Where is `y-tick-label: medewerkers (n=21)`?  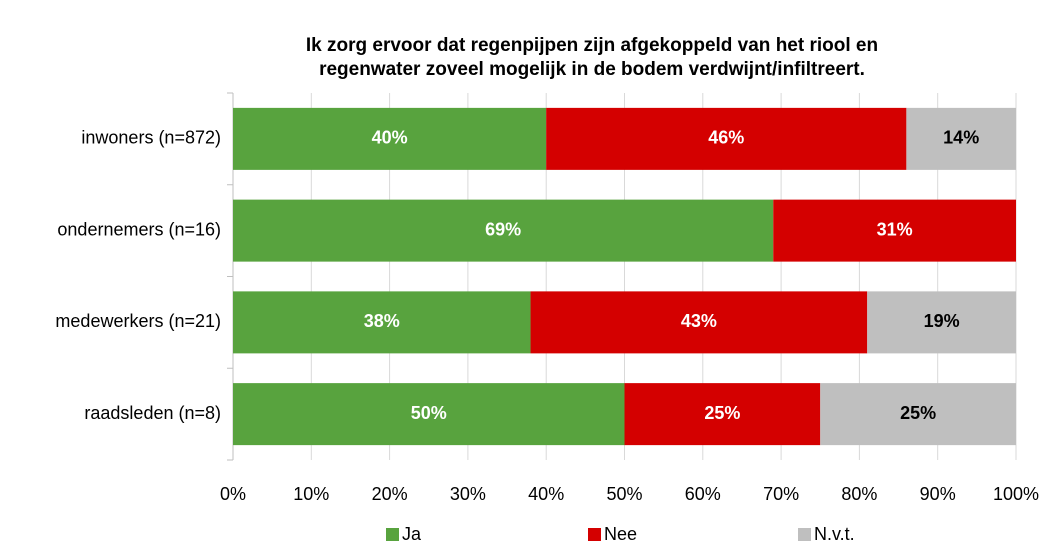
y-tick-label: medewerkers (n=21) is located at coordinates (138, 321).